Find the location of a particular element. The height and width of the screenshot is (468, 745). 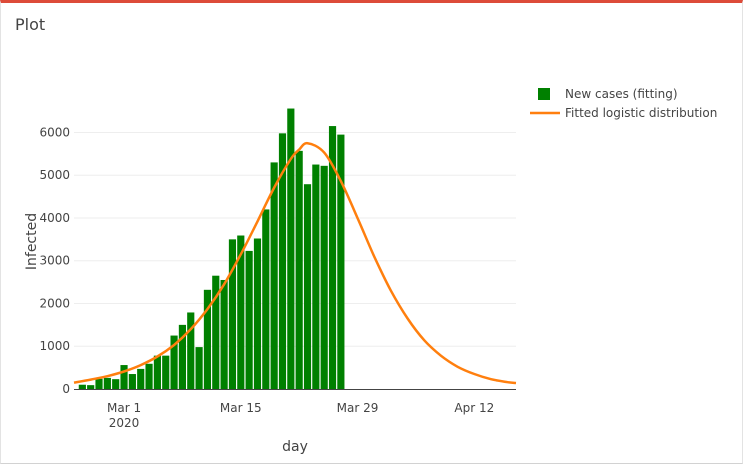

x-tick-sublabel: 2020 is located at coordinates (124, 423).